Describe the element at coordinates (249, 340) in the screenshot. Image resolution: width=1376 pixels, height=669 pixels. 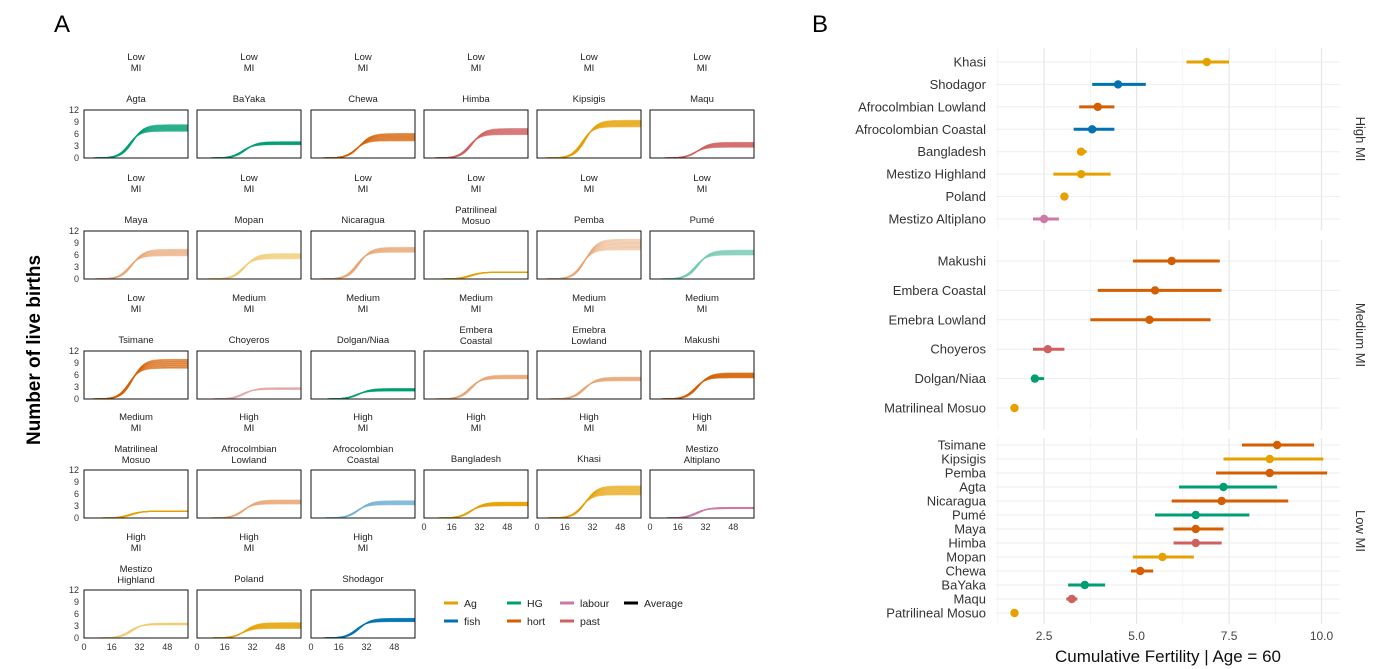
I see `facet-title: Choyeros` at that location.